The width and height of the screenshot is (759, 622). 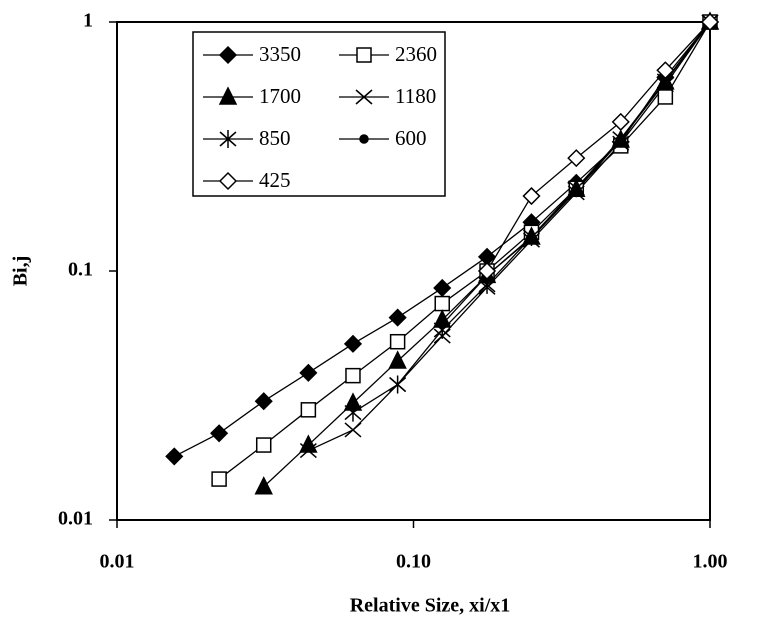 I want to click on series-line, so click(x=598, y=146).